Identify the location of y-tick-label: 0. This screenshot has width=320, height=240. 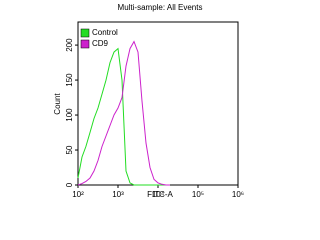
(69, 184).